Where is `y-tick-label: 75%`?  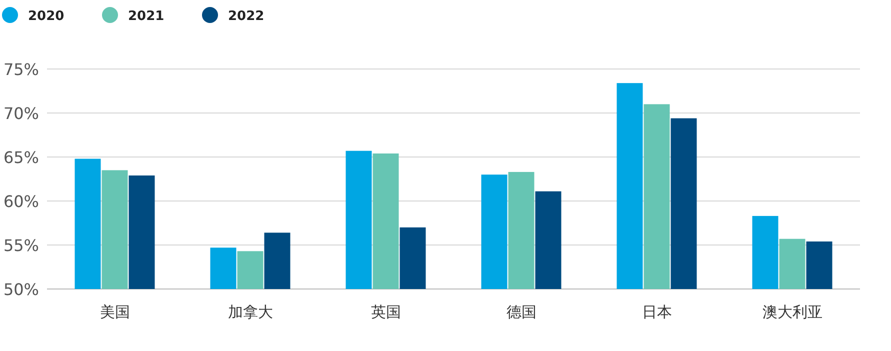 y-tick-label: 75% is located at coordinates (21, 69).